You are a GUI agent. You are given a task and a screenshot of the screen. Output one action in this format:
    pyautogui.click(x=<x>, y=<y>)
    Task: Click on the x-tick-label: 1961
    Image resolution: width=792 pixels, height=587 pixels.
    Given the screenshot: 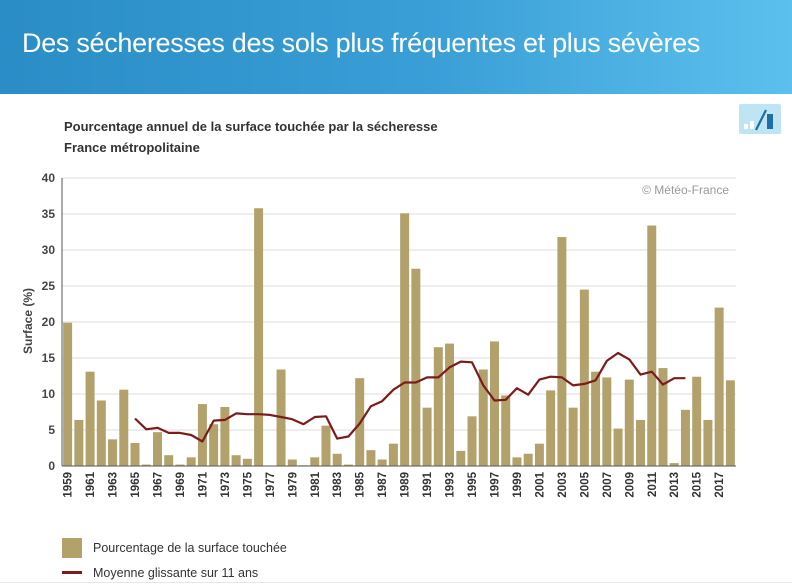 What is the action you would take?
    pyautogui.click(x=91, y=484)
    